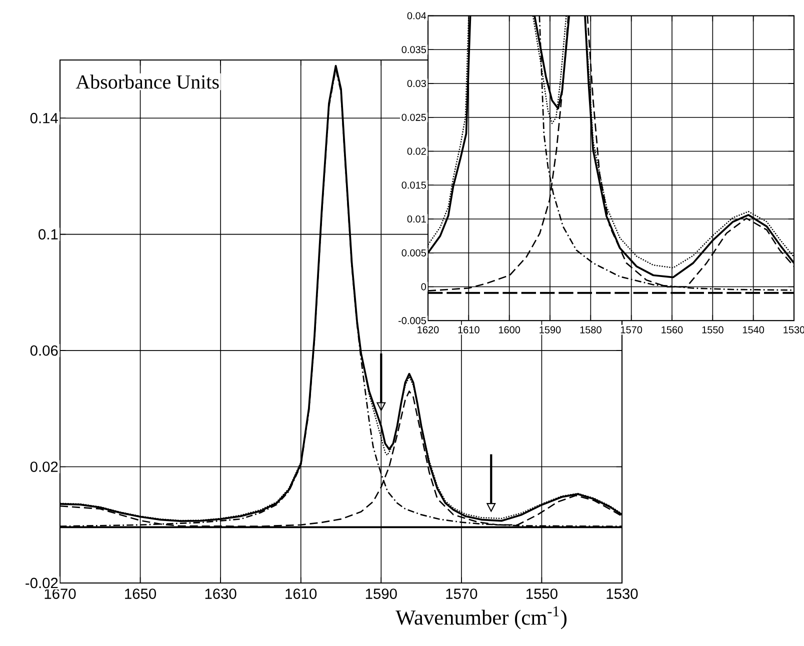 The image size is (804, 646). Describe the element at coordinates (591, 330) in the screenshot. I see `x-tick-label: 1580` at that location.